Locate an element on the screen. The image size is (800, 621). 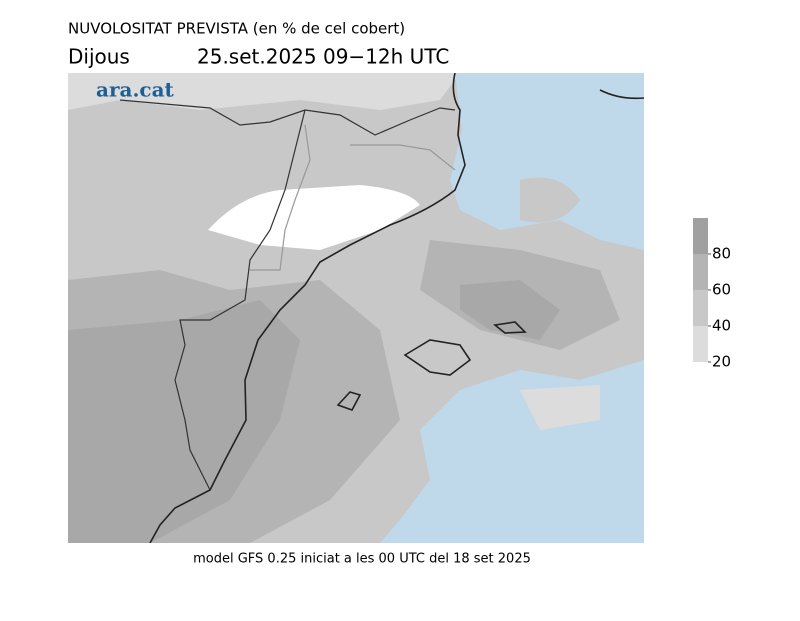
region-border is located at coordinates (353, 197).